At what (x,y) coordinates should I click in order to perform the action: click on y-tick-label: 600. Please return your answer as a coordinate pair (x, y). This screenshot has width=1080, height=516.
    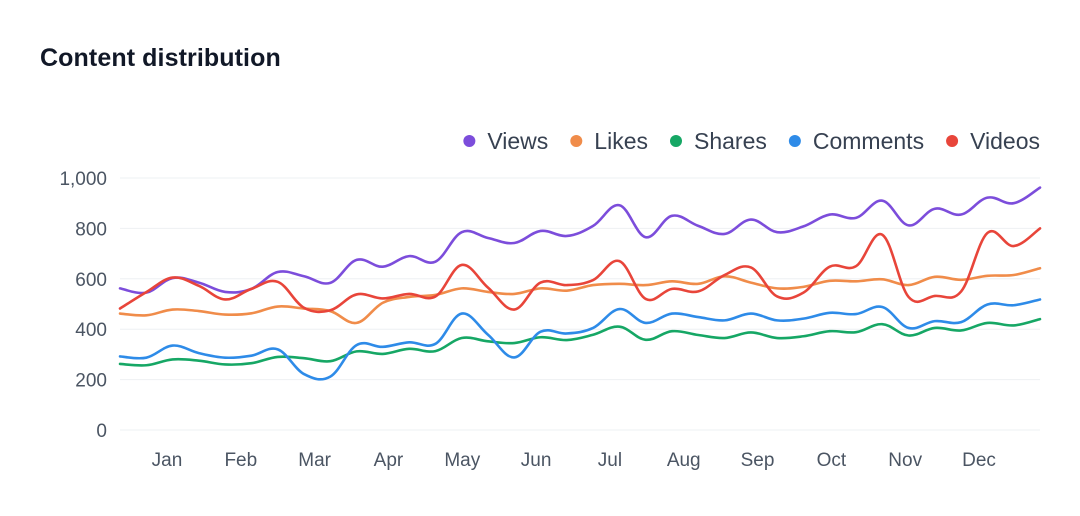
    Looking at the image, I should click on (91, 280).